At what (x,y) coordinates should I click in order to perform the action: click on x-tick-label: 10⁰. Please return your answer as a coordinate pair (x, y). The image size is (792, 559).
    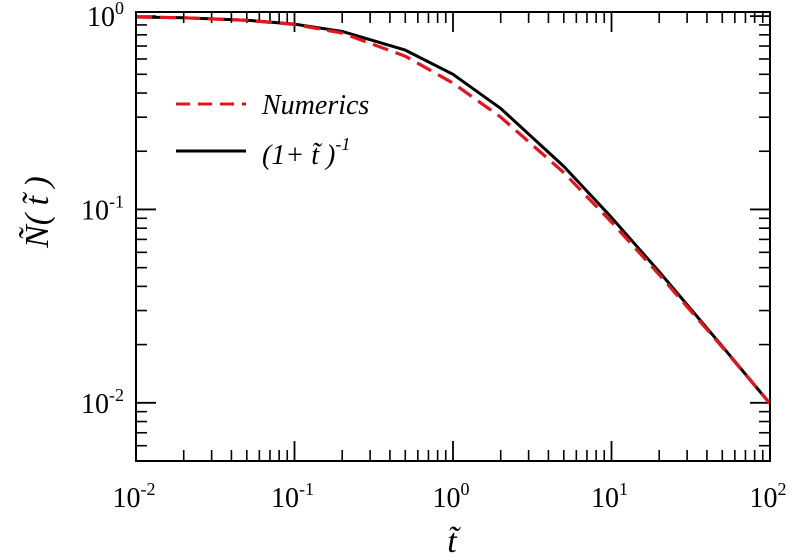
    Looking at the image, I should click on (451, 496).